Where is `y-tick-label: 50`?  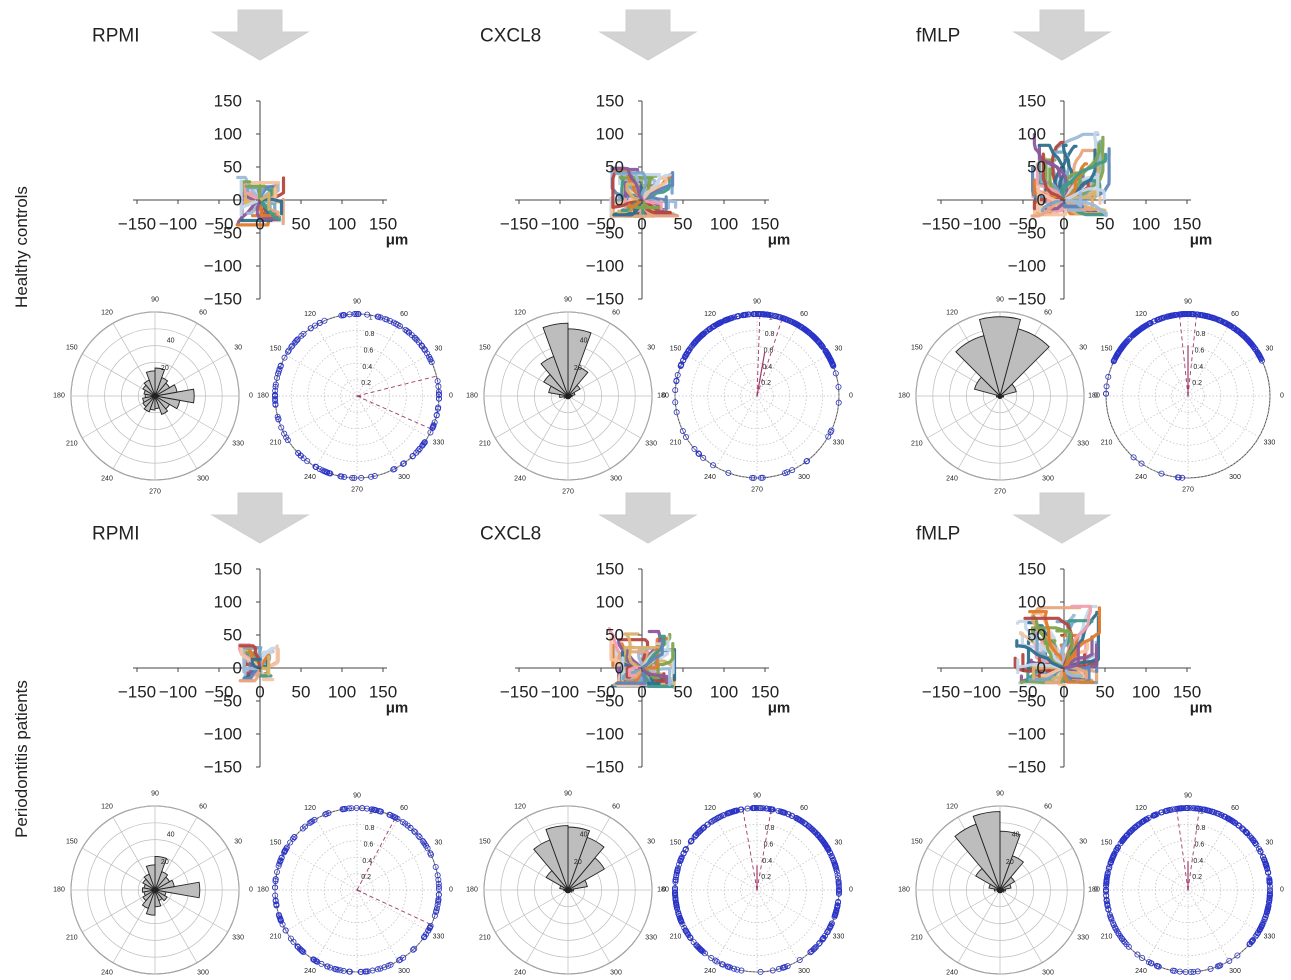
y-tick-label: 50 is located at coordinates (1036, 635).